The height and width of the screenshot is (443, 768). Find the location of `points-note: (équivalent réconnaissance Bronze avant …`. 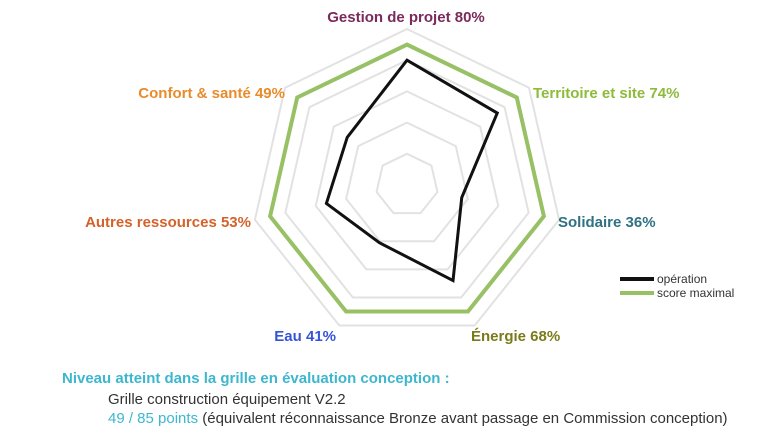

points-note: (équivalent réconnaissance Bronze avant … is located at coordinates (463, 418).